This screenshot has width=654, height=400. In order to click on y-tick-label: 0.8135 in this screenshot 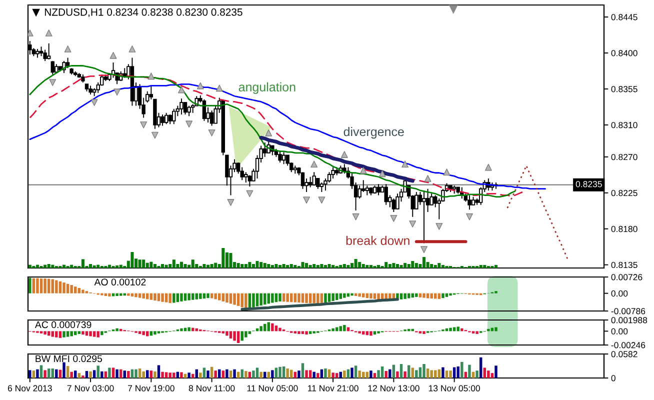, I will do `click(624, 265)`.